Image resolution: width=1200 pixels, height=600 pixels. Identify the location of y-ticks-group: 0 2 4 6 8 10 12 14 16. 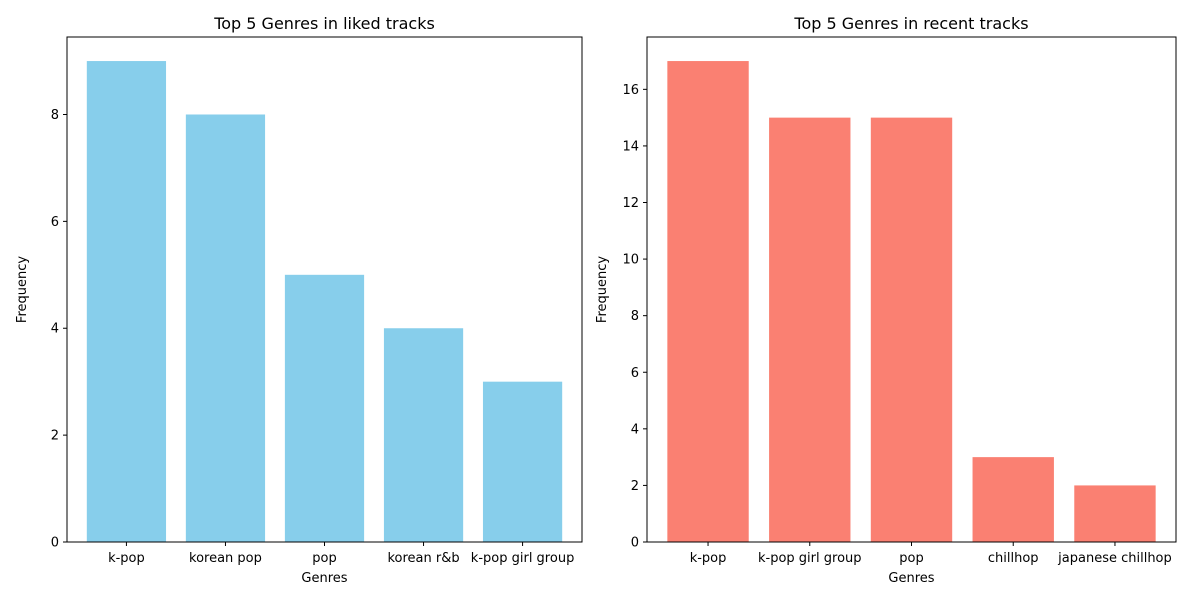
(634, 317).